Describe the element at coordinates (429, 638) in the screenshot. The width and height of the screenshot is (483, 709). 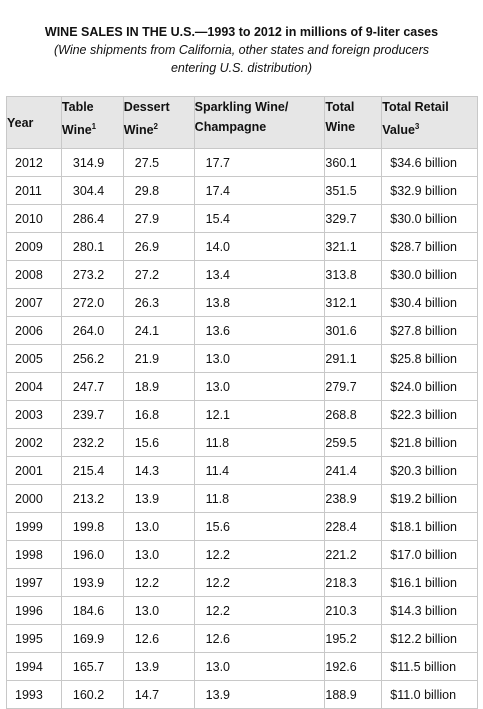
I see `cell-total-retail-value: $12.2 billion` at that location.